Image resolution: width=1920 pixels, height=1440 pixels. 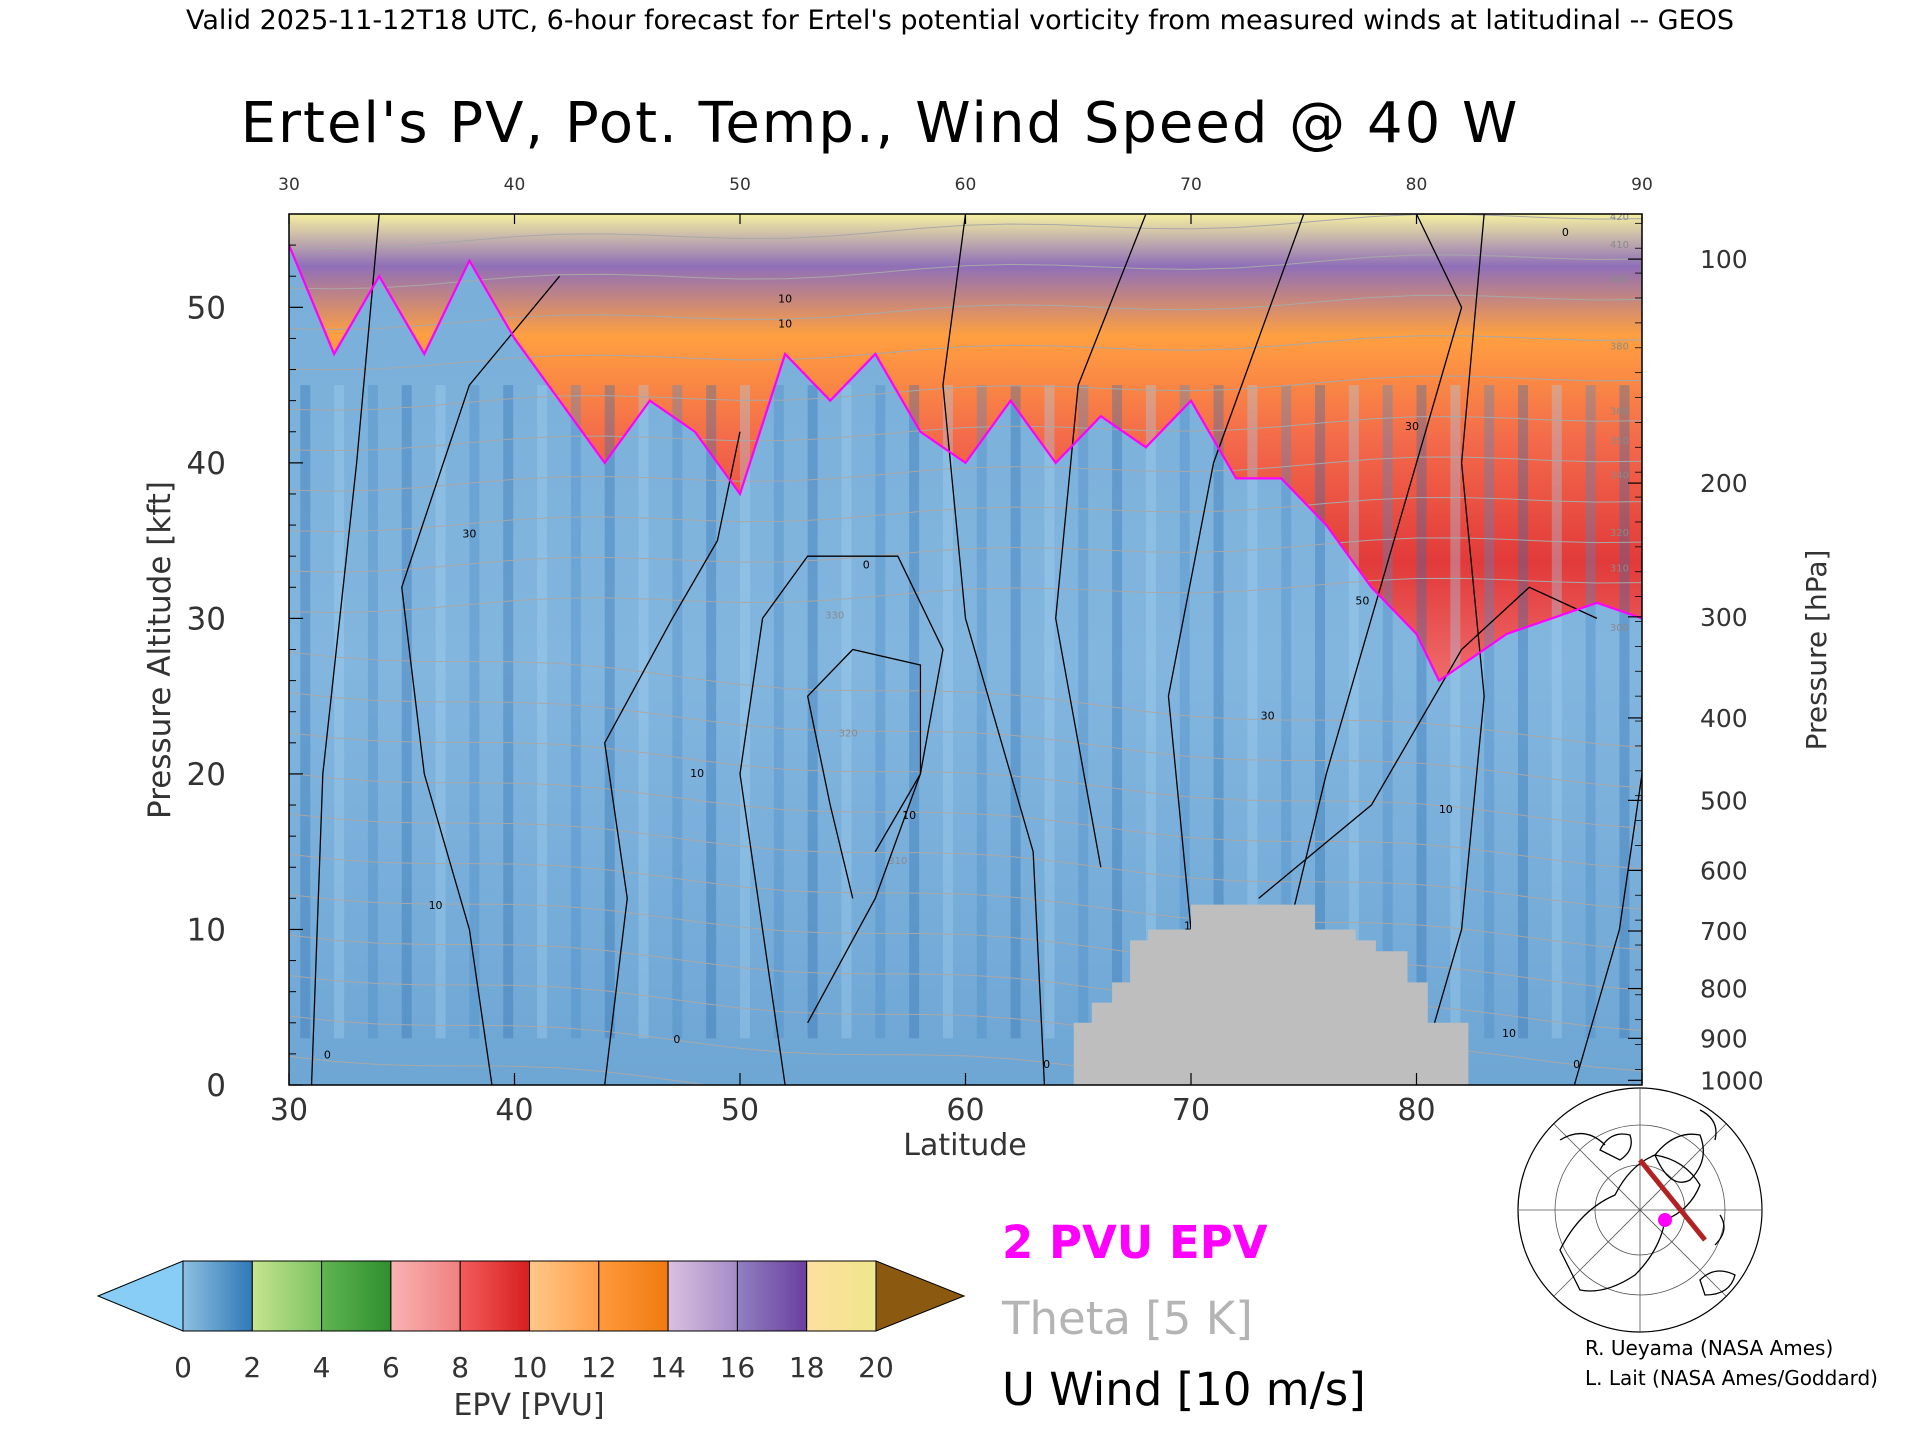 I want to click on terrain, so click(x=1271, y=994).